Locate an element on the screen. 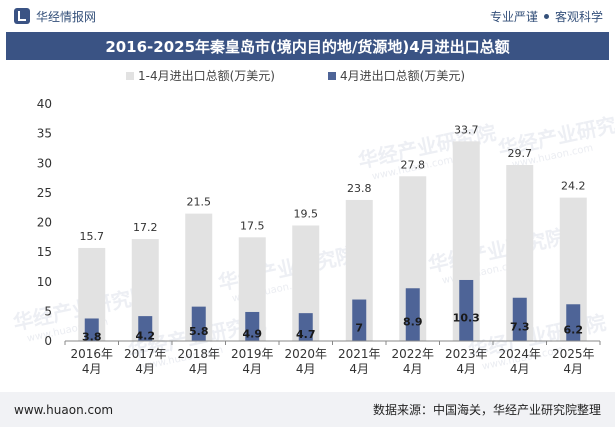 The height and width of the screenshot is (427, 615). data-label-total: 21.5 is located at coordinates (199, 202).